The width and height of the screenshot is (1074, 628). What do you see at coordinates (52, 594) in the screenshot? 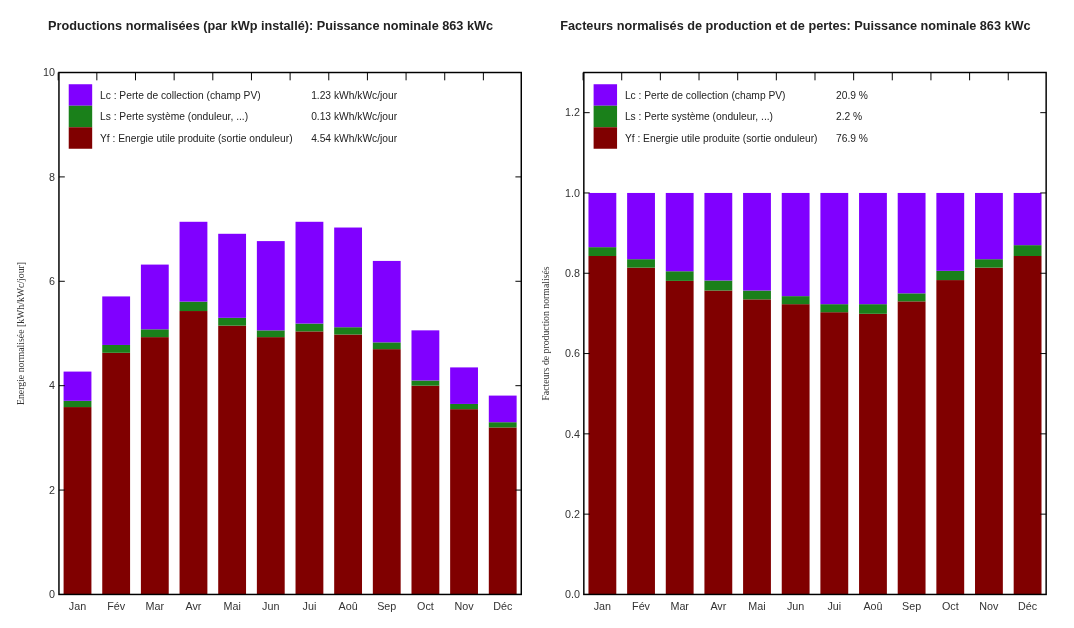
I see `y-tick-label: 0` at bounding box center [52, 594].